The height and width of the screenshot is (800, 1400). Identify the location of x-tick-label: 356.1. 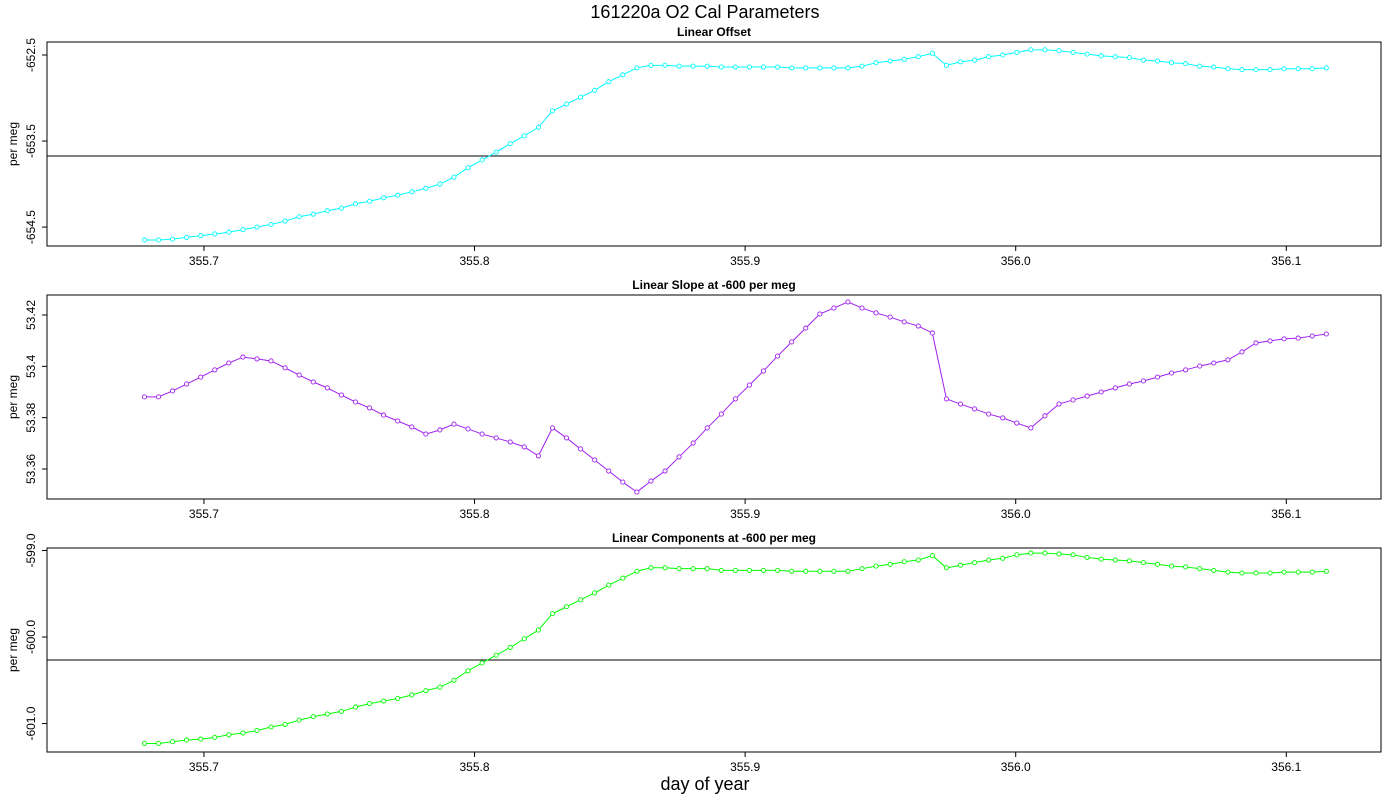
(1286, 767).